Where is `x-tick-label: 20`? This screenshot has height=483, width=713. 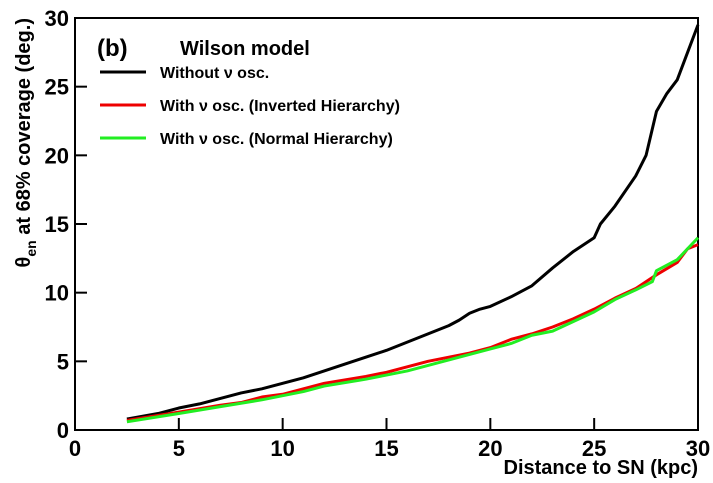 x-tick-label: 20 is located at coordinates (490, 448).